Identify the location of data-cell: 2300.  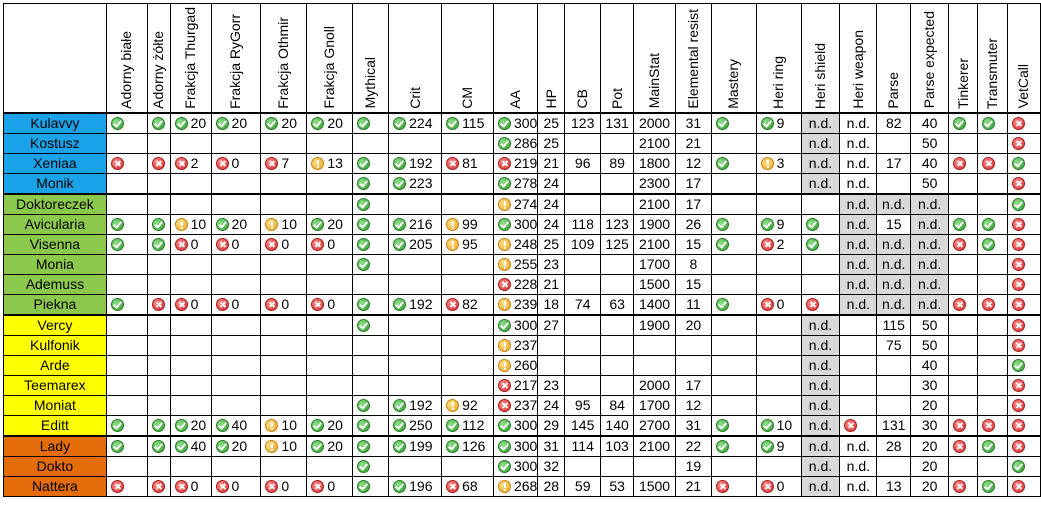
(654, 183).